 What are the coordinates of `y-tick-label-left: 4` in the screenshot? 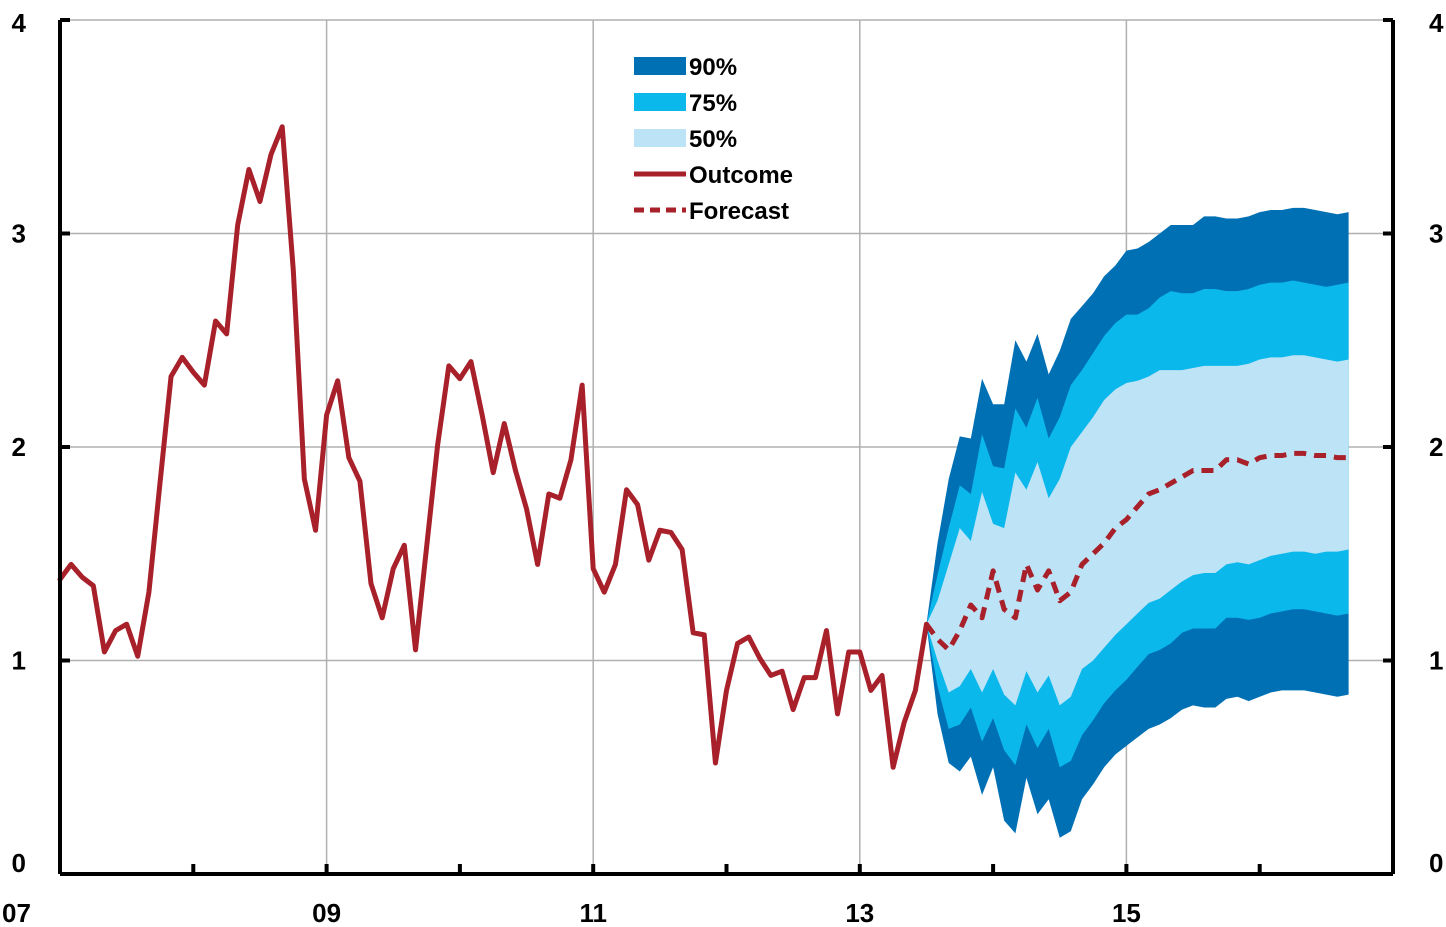 It's located at (19, 23).